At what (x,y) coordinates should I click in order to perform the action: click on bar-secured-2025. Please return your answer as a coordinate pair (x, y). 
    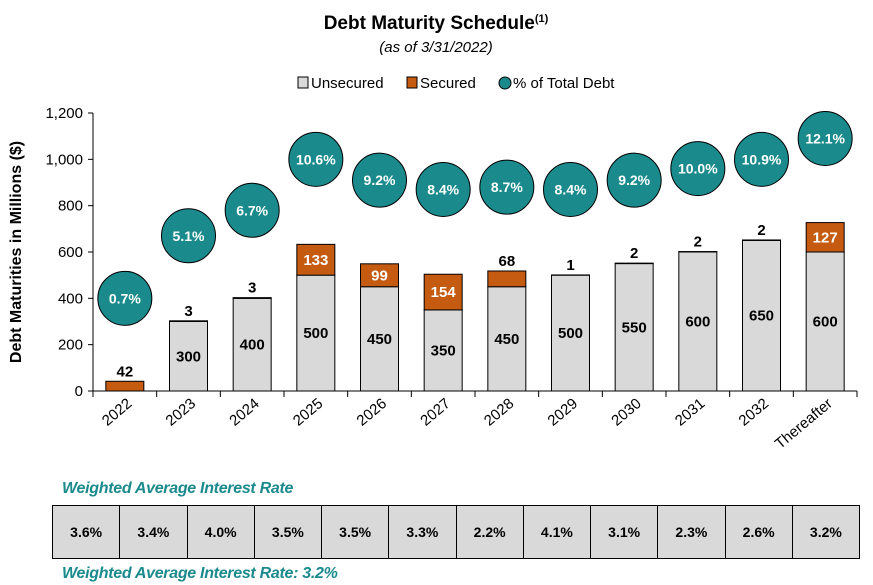
    Looking at the image, I should click on (316, 259).